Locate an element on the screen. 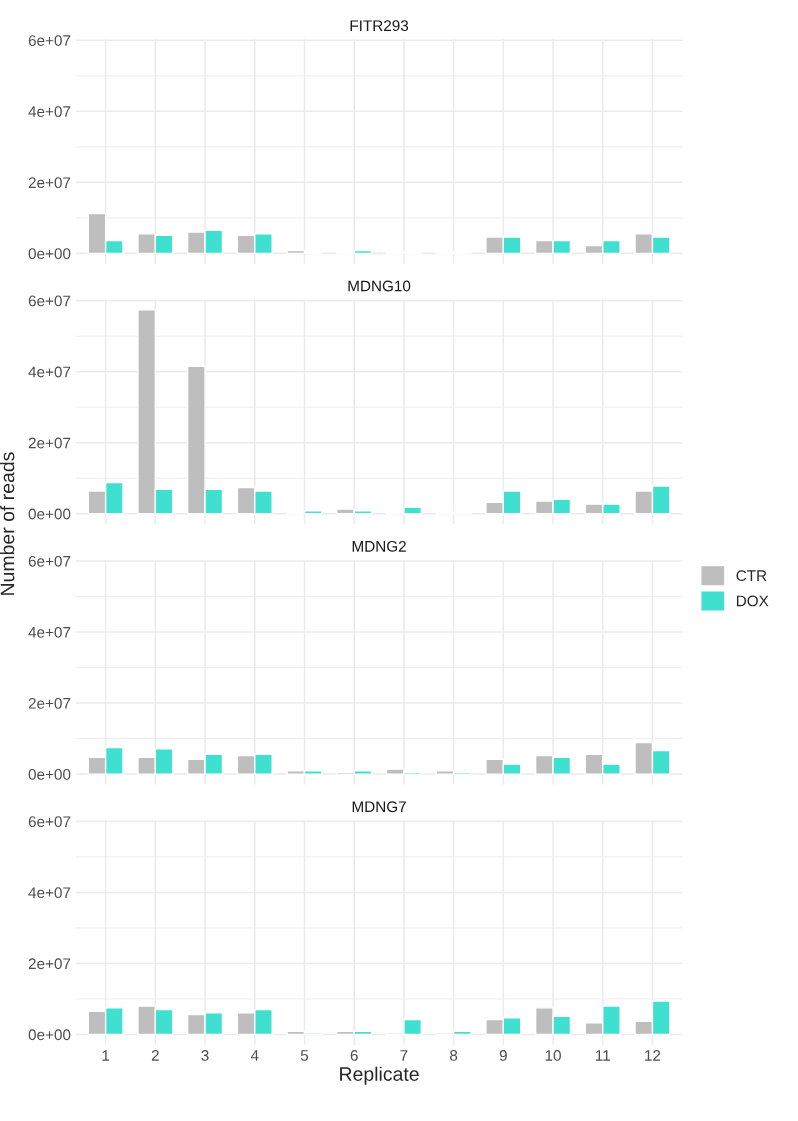 This screenshot has height=1121, width=798. x-tick-label: 5 is located at coordinates (304, 1055).